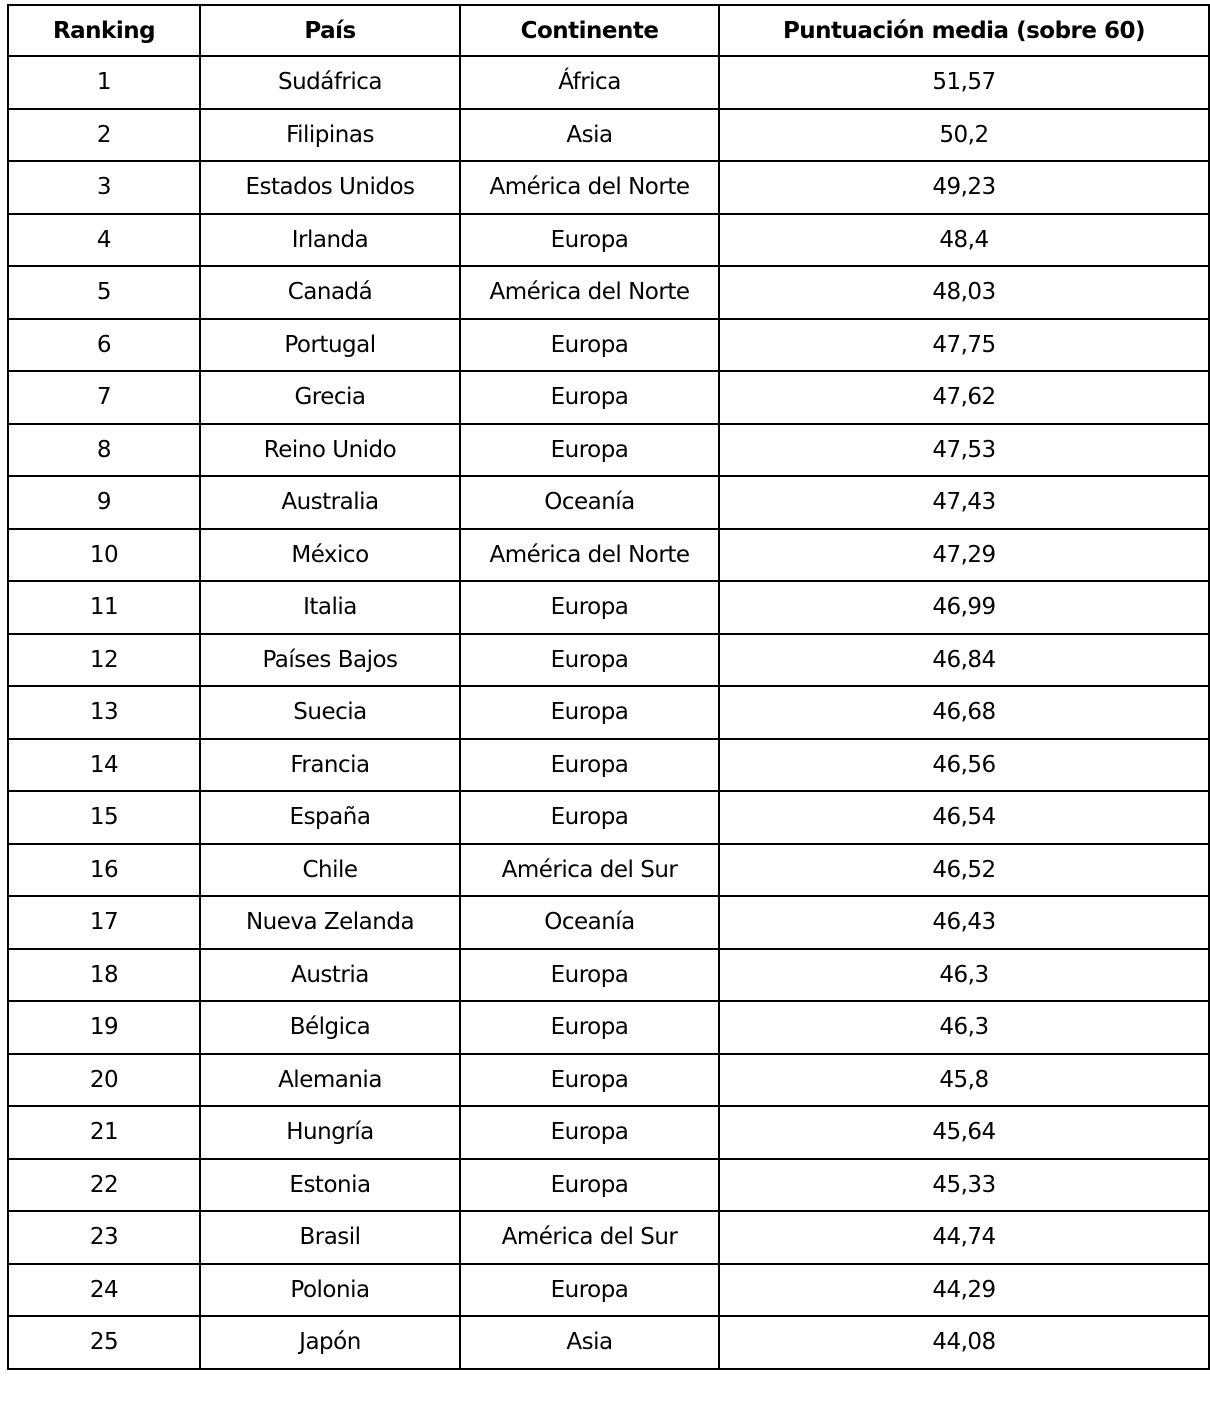  What do you see at coordinates (964, 30) in the screenshot?
I see `header-score: Puntuación media (sobre 60)` at bounding box center [964, 30].